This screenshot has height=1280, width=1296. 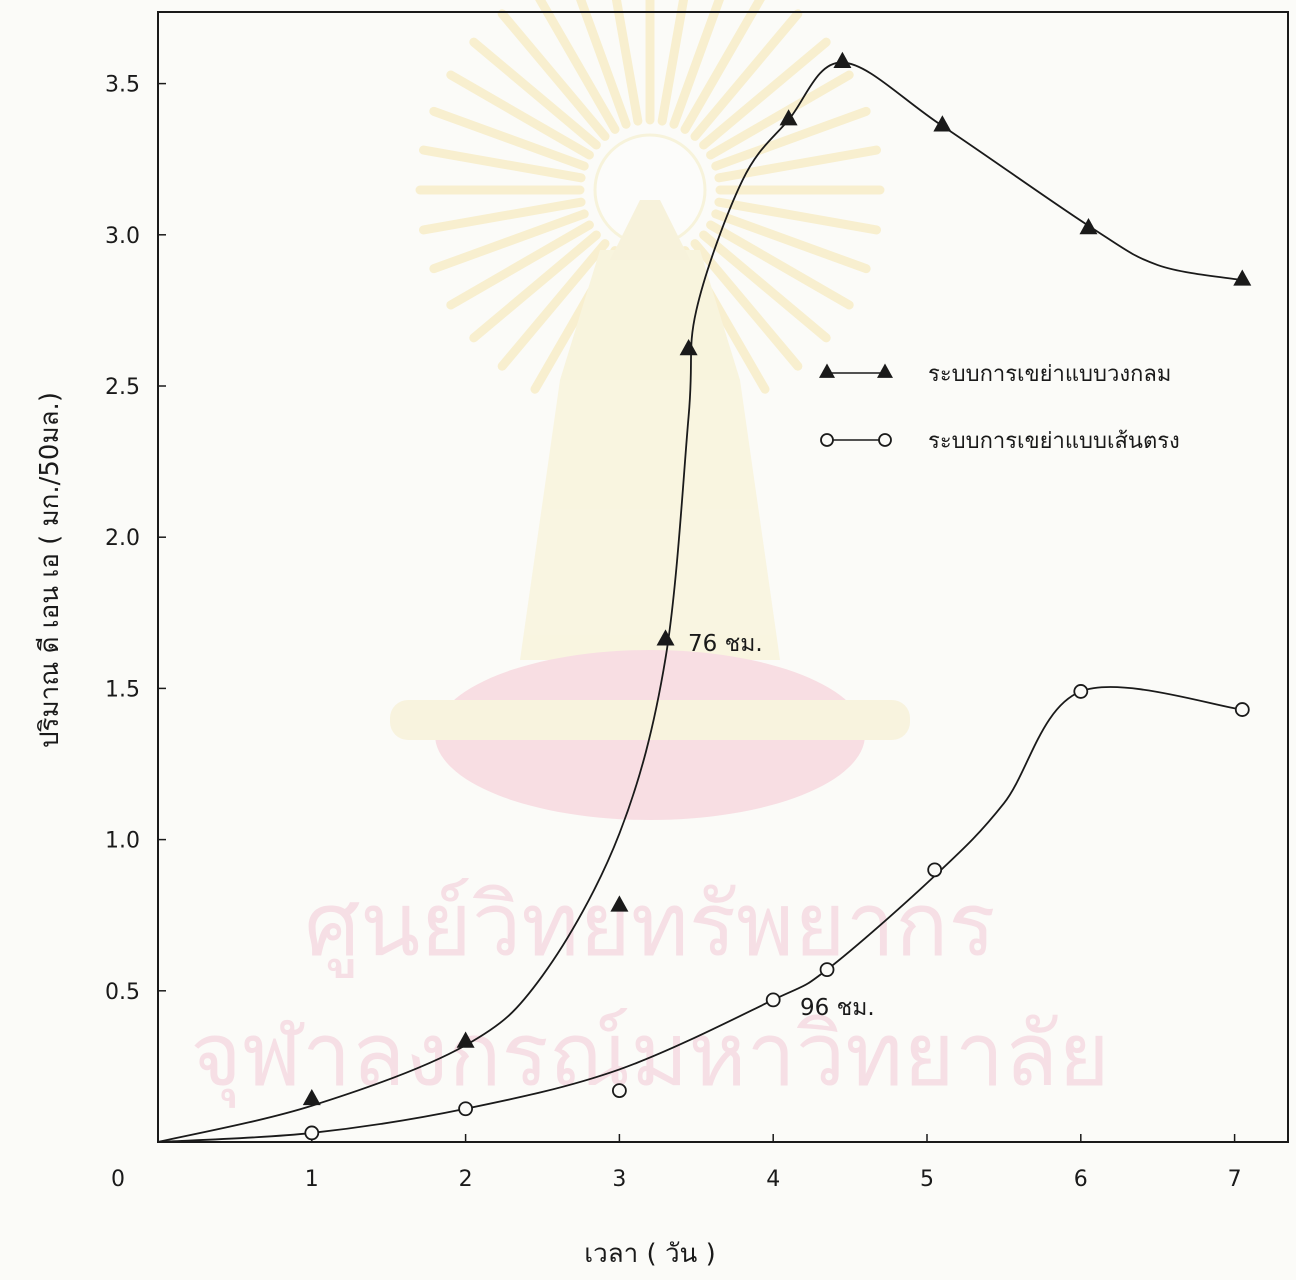 I want to click on x-tick-label: 6, so click(x=1081, y=1179).